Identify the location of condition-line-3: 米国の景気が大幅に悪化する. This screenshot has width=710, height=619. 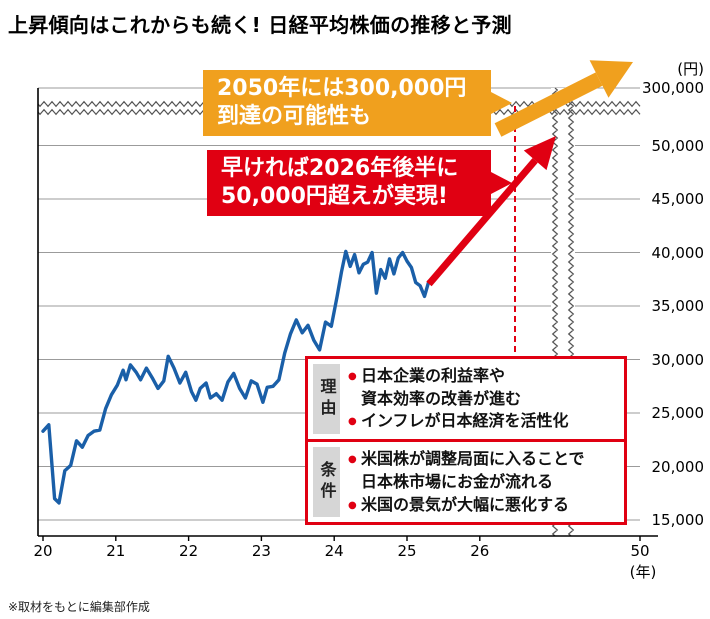
(465, 504).